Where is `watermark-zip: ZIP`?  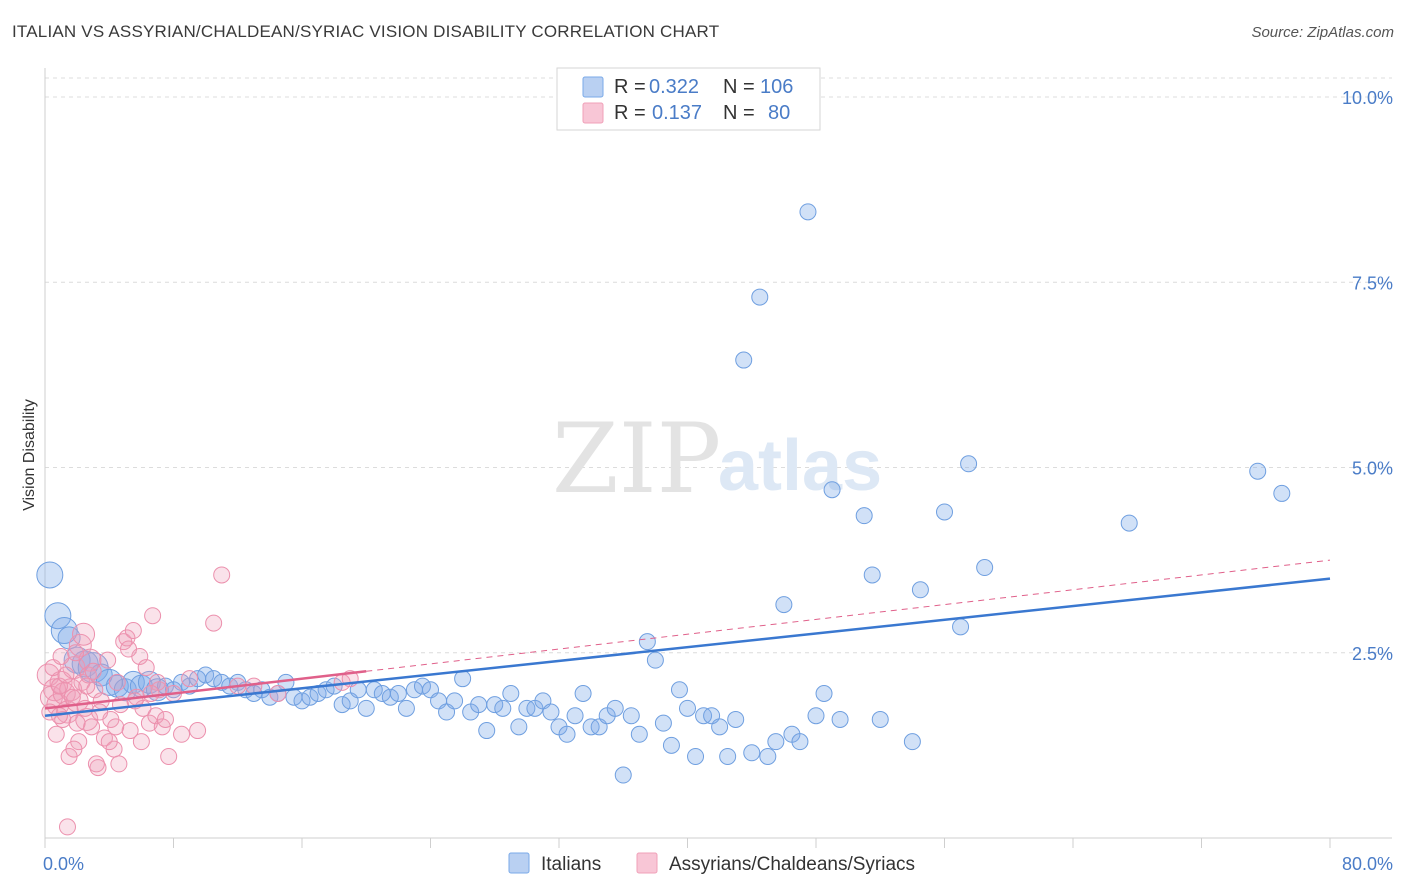 watermark-zip: ZIP is located at coordinates (636, 459).